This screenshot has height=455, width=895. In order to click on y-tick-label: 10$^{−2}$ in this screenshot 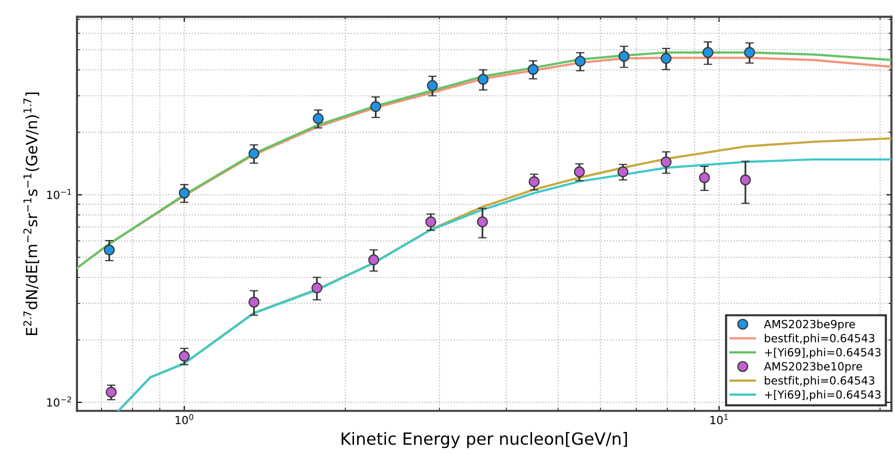, I will do `click(59, 401)`.